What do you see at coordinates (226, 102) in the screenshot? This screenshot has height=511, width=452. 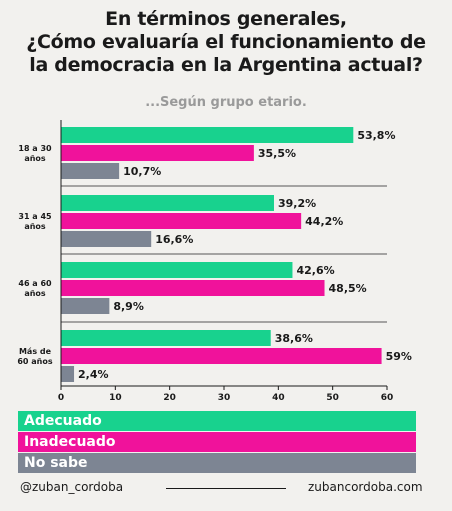 I see `chart-subtitle: ...Según grupo etario.` at bounding box center [226, 102].